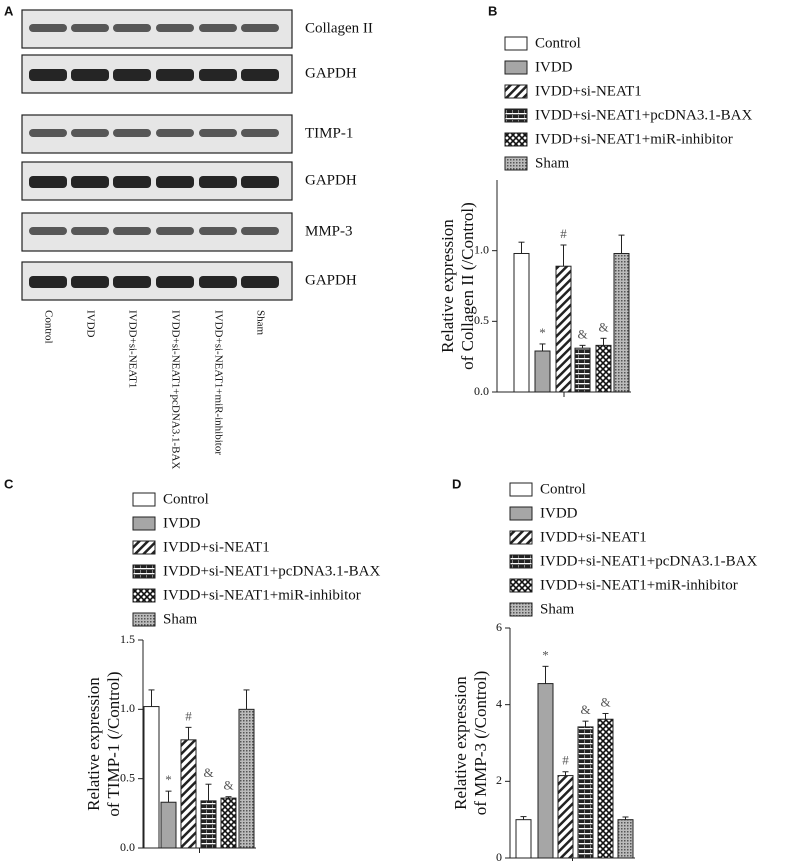 This screenshot has height=861, width=787. Describe the element at coordinates (499, 855) in the screenshot. I see `y-tick-label: 0` at that location.